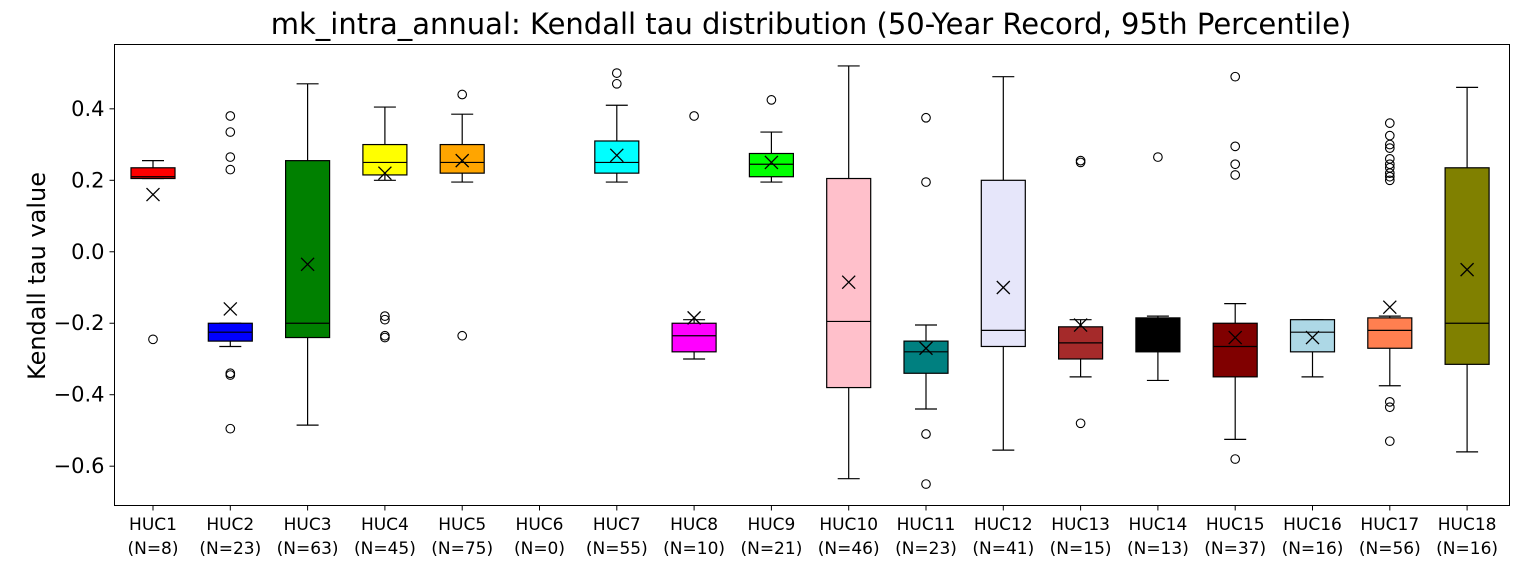 This screenshot has height=567, width=1519. What do you see at coordinates (771, 549) in the screenshot?
I see `x-tick-count: (N=21)` at bounding box center [771, 549].